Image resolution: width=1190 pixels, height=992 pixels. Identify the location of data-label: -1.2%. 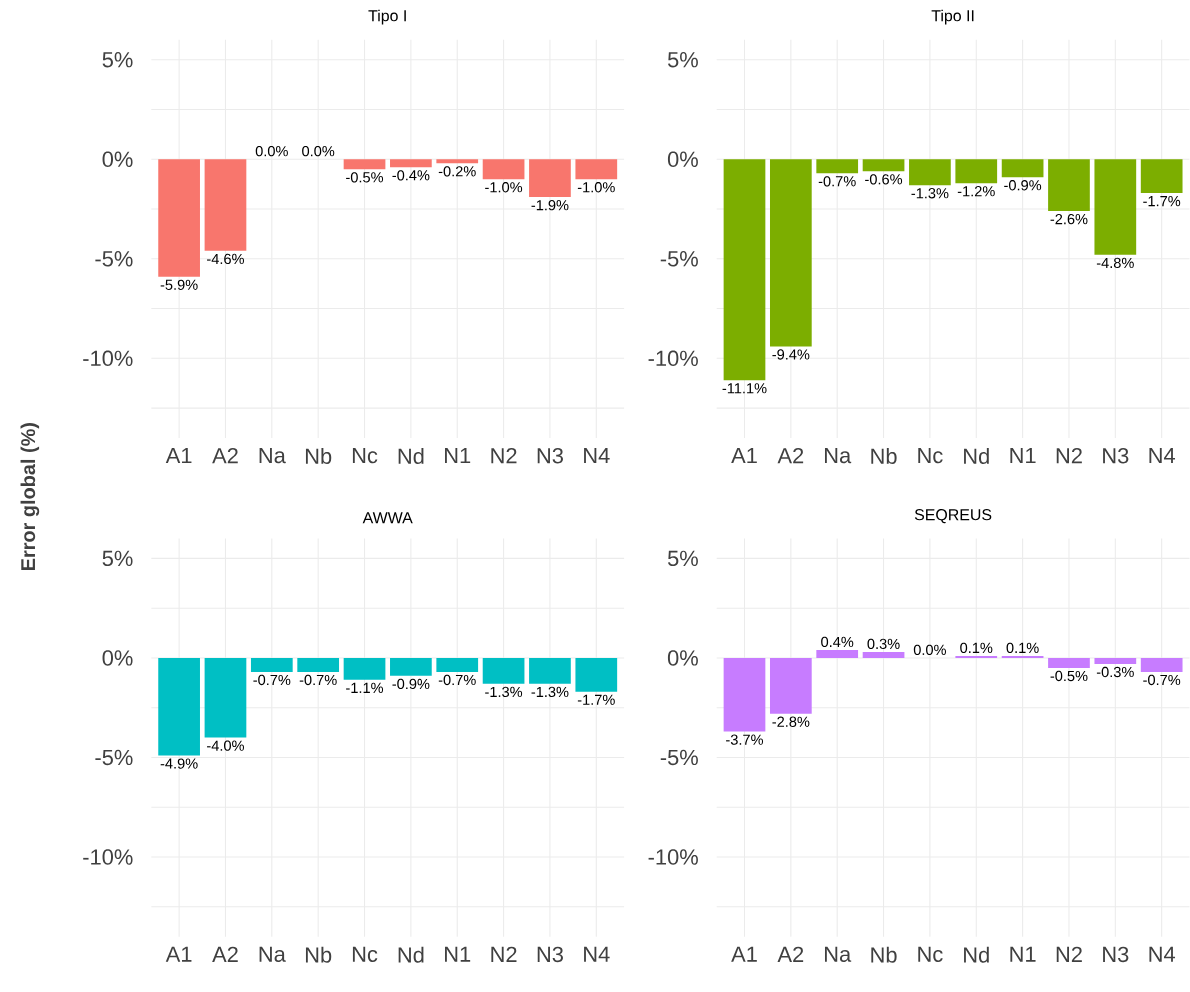
(976, 191).